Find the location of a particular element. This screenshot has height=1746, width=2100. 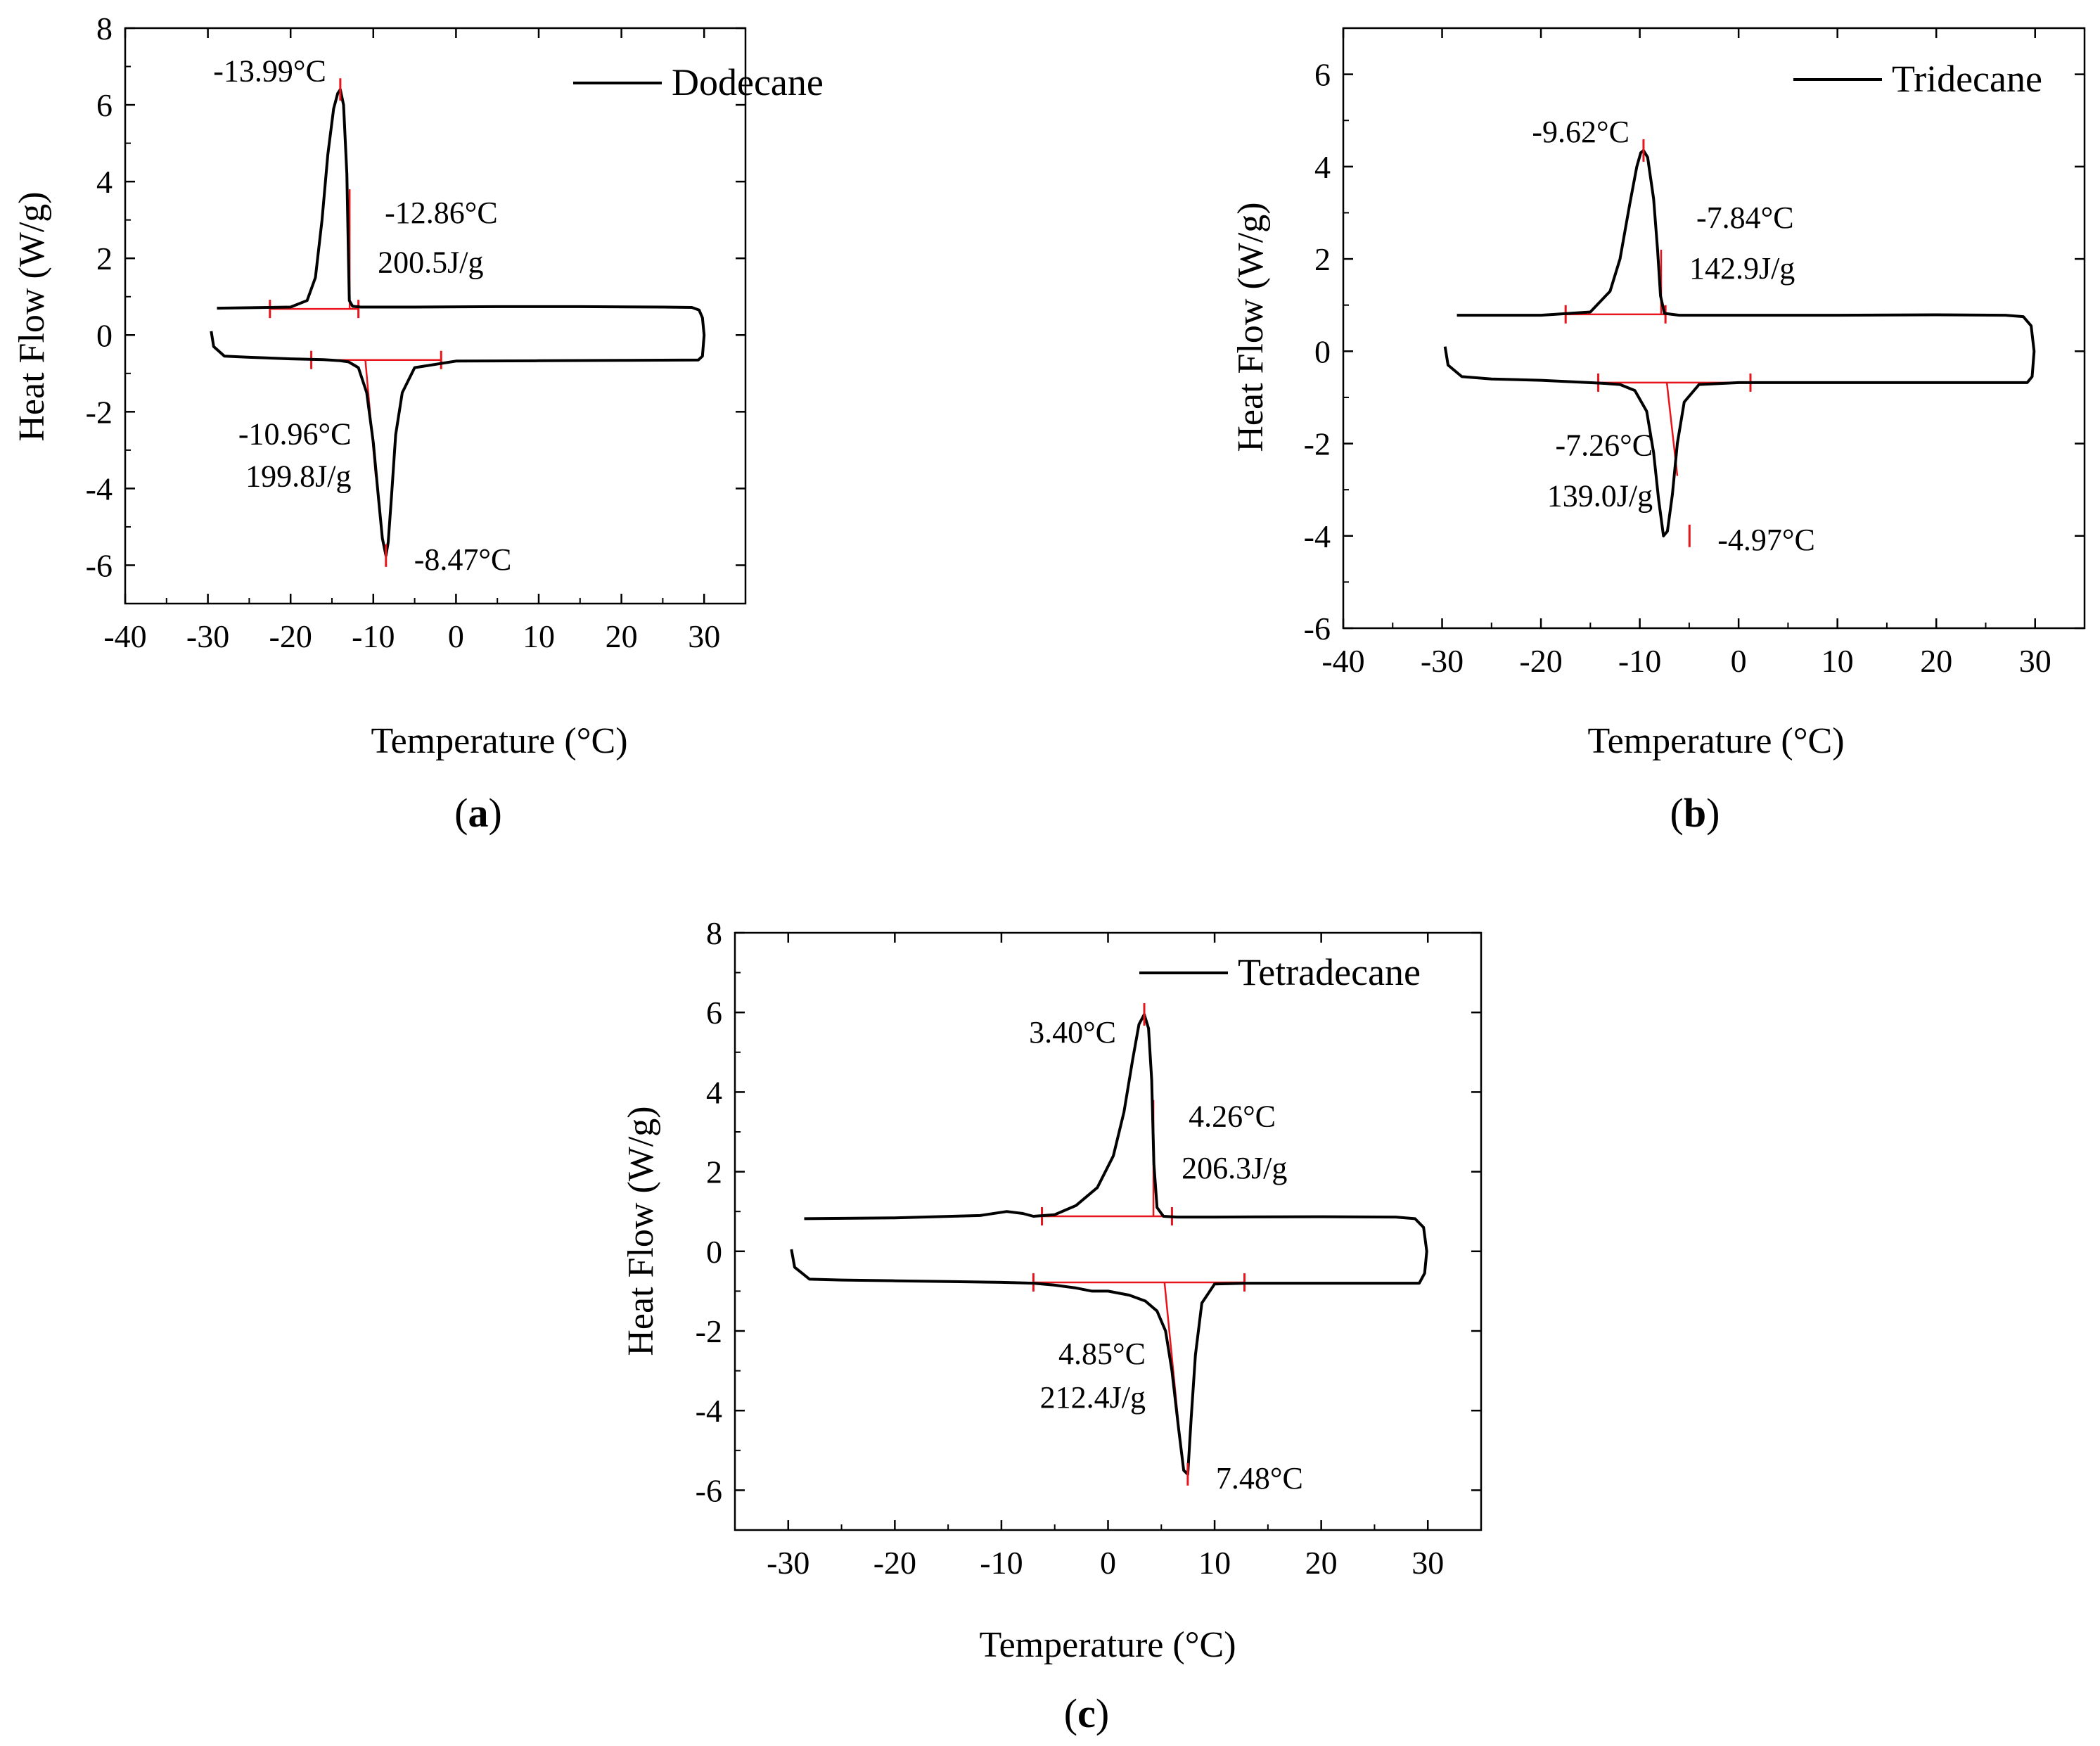

annotation-b-0: -9.62°C is located at coordinates (1581, 132).